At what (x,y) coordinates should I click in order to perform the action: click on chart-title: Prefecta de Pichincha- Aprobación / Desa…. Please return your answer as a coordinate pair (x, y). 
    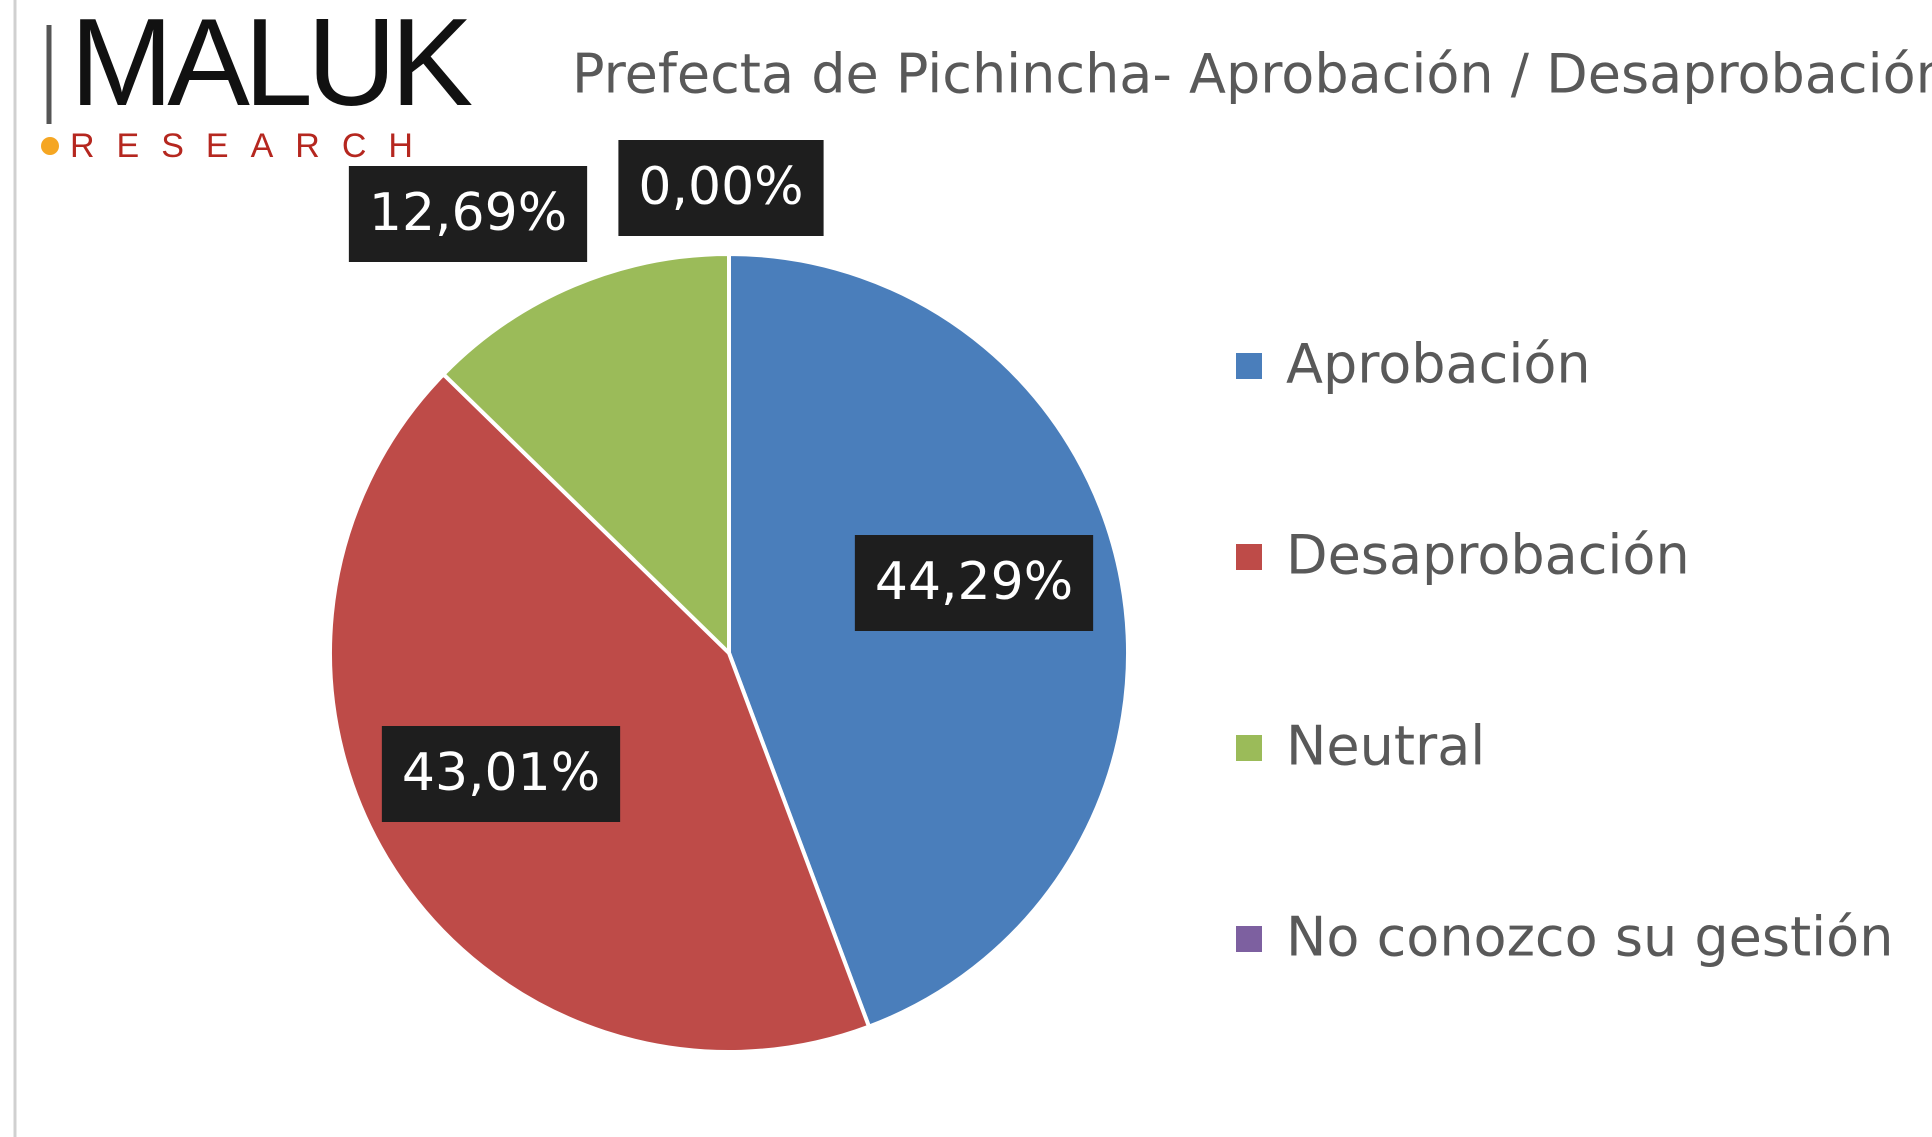
    Looking at the image, I should click on (1252, 74).